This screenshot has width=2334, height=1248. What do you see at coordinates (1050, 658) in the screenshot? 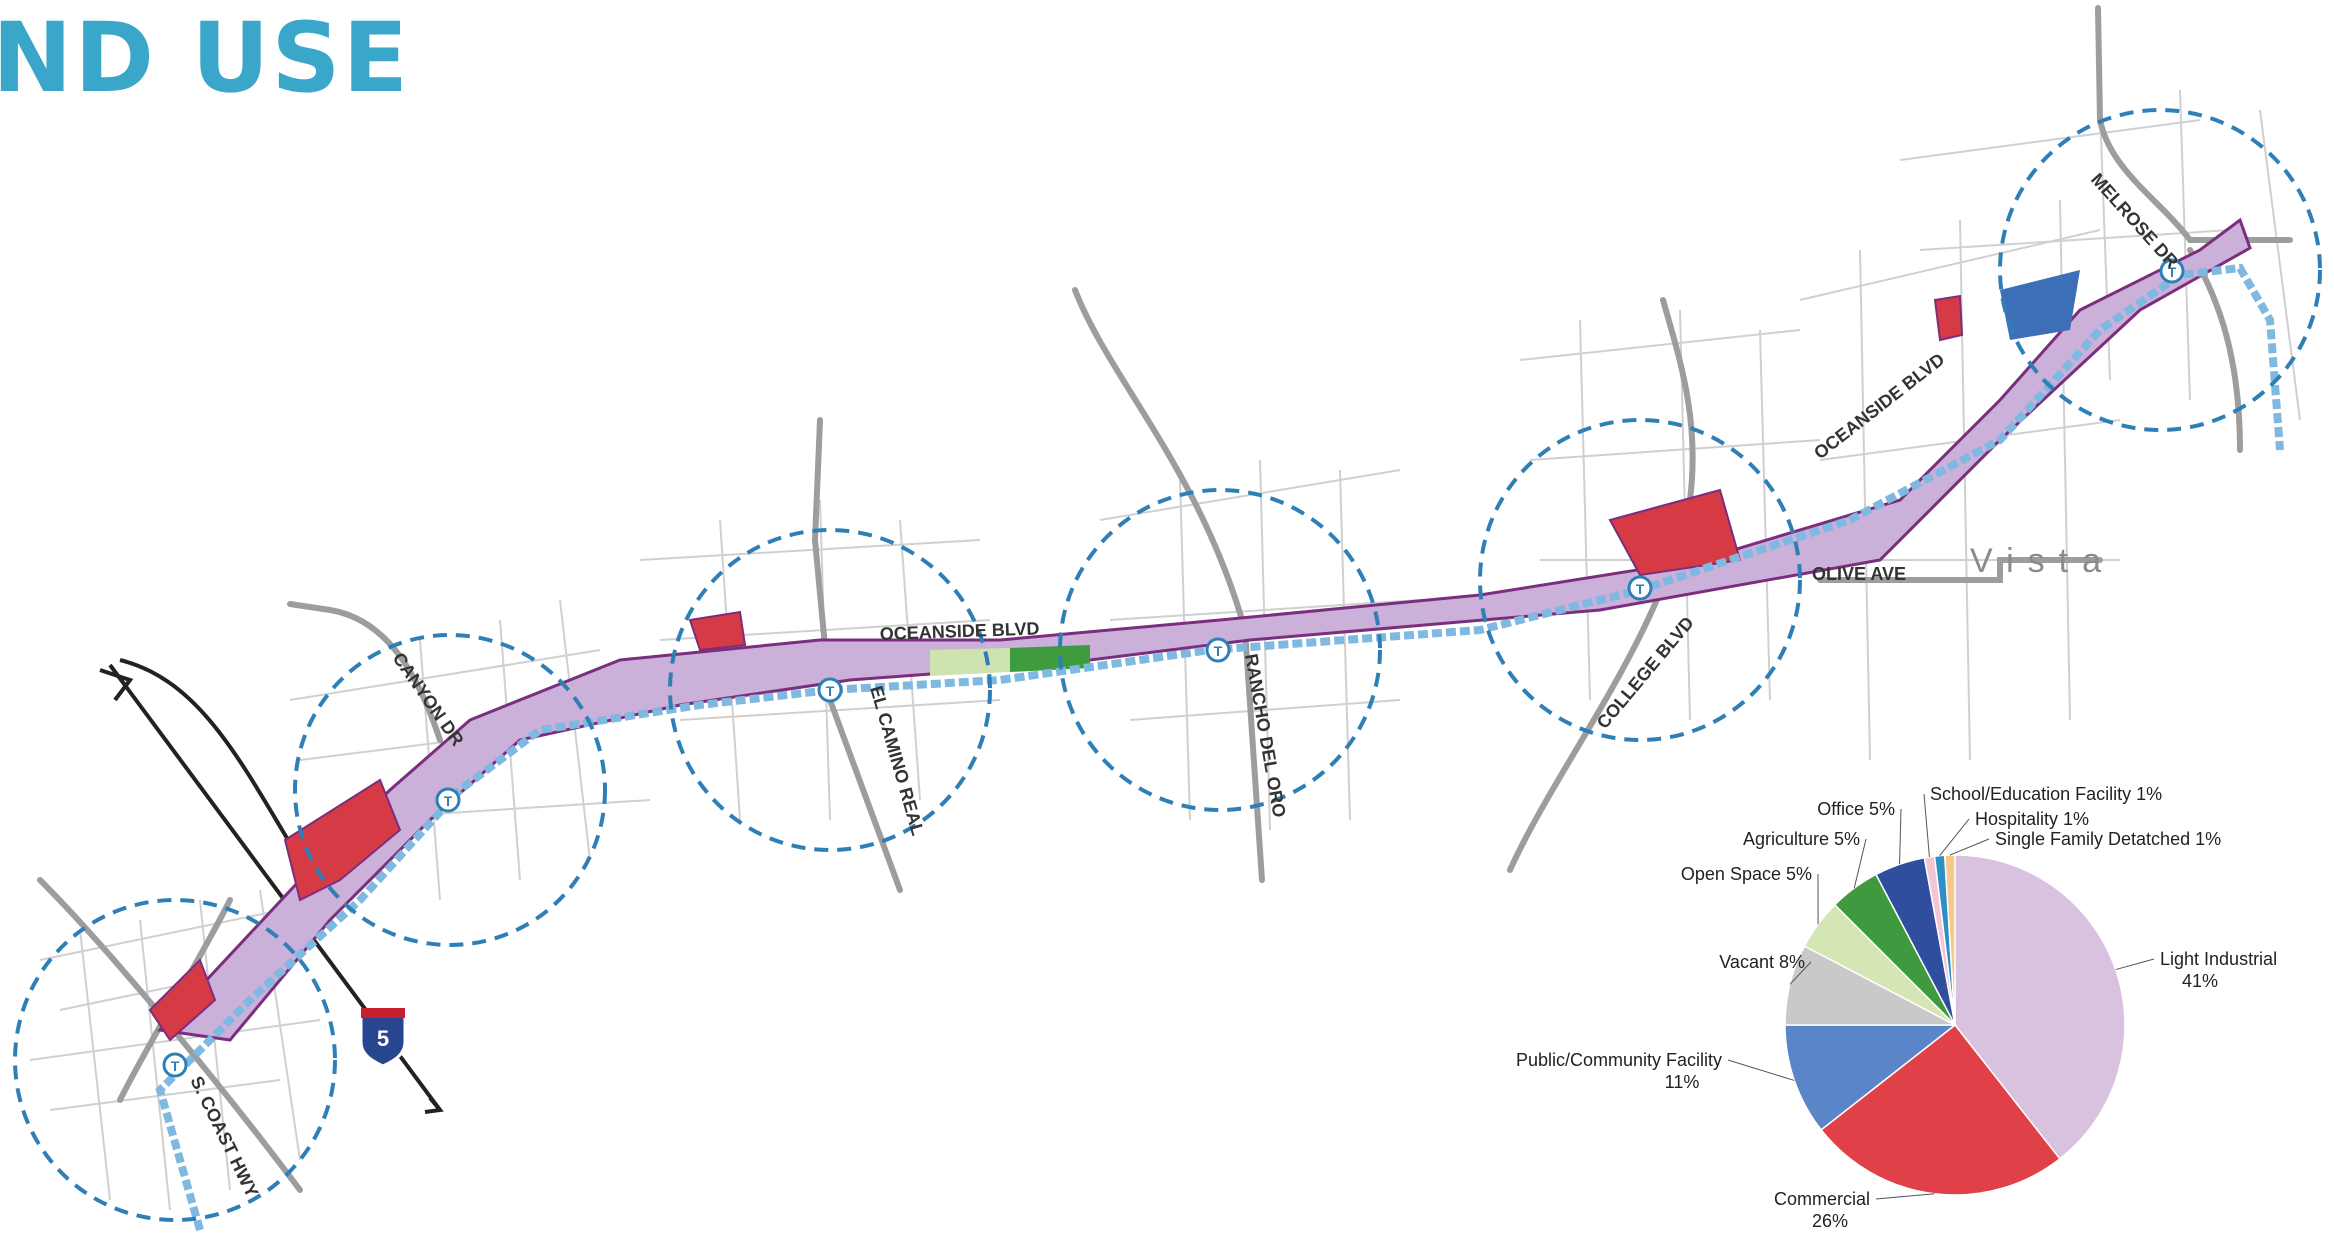
I see `agriculture-parcel` at bounding box center [1050, 658].